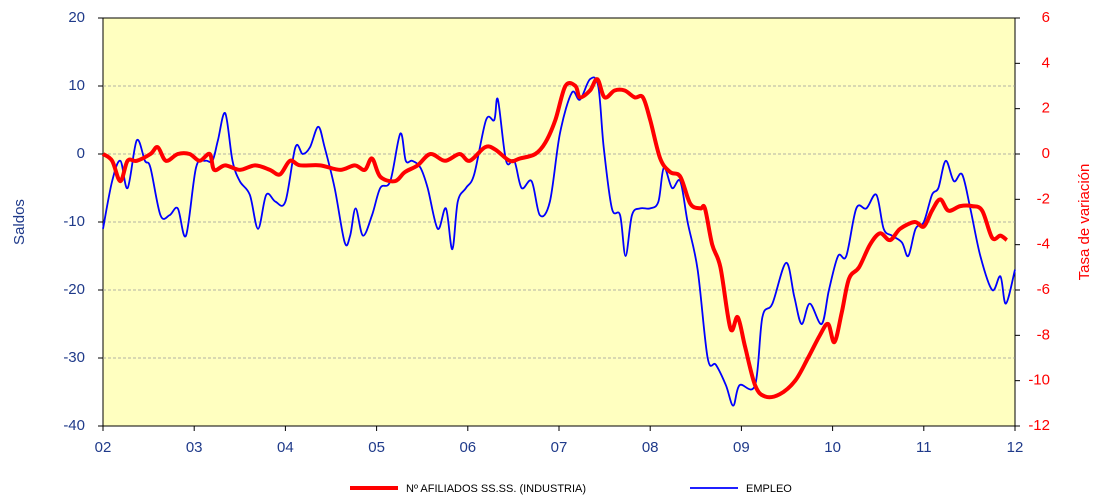  What do you see at coordinates (1046, 153) in the screenshot?
I see `y2-tick-label: 0` at bounding box center [1046, 153].